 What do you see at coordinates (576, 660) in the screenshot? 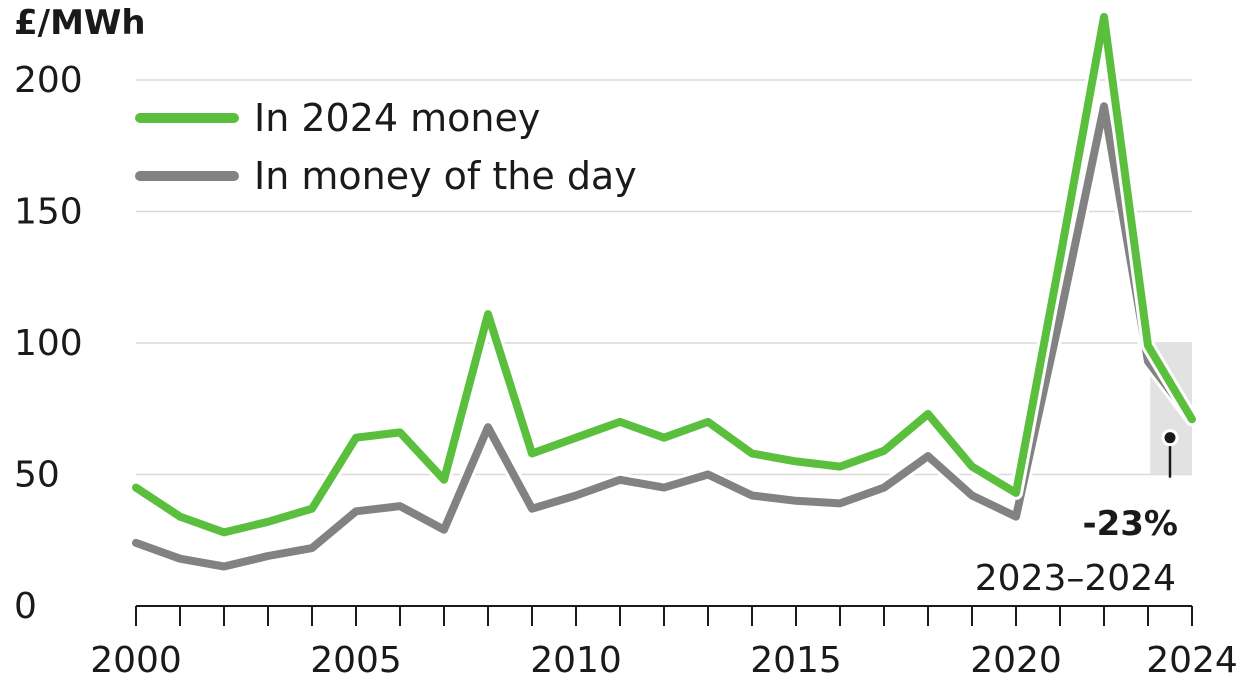
I see `x-tick-label-2010: 2010` at bounding box center [576, 660].